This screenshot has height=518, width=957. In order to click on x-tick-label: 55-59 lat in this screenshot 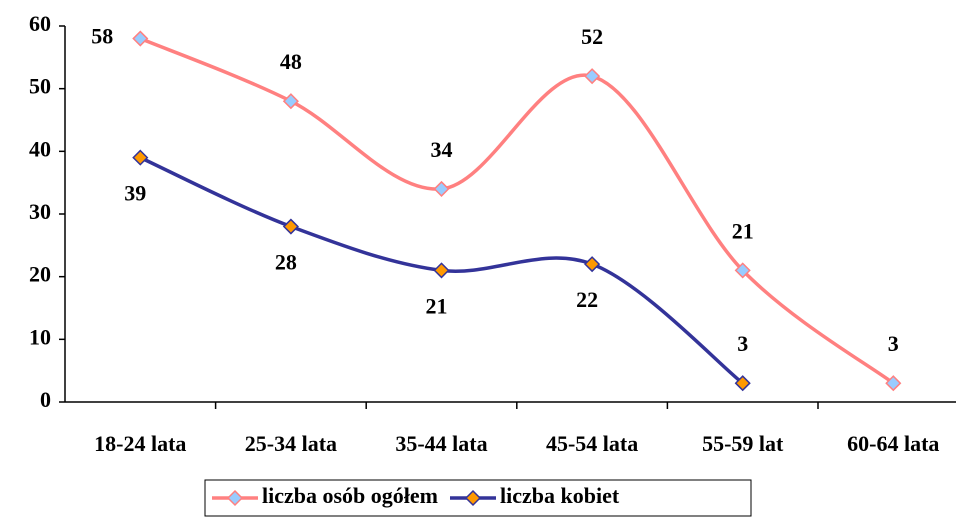, I will do `click(743, 443)`.